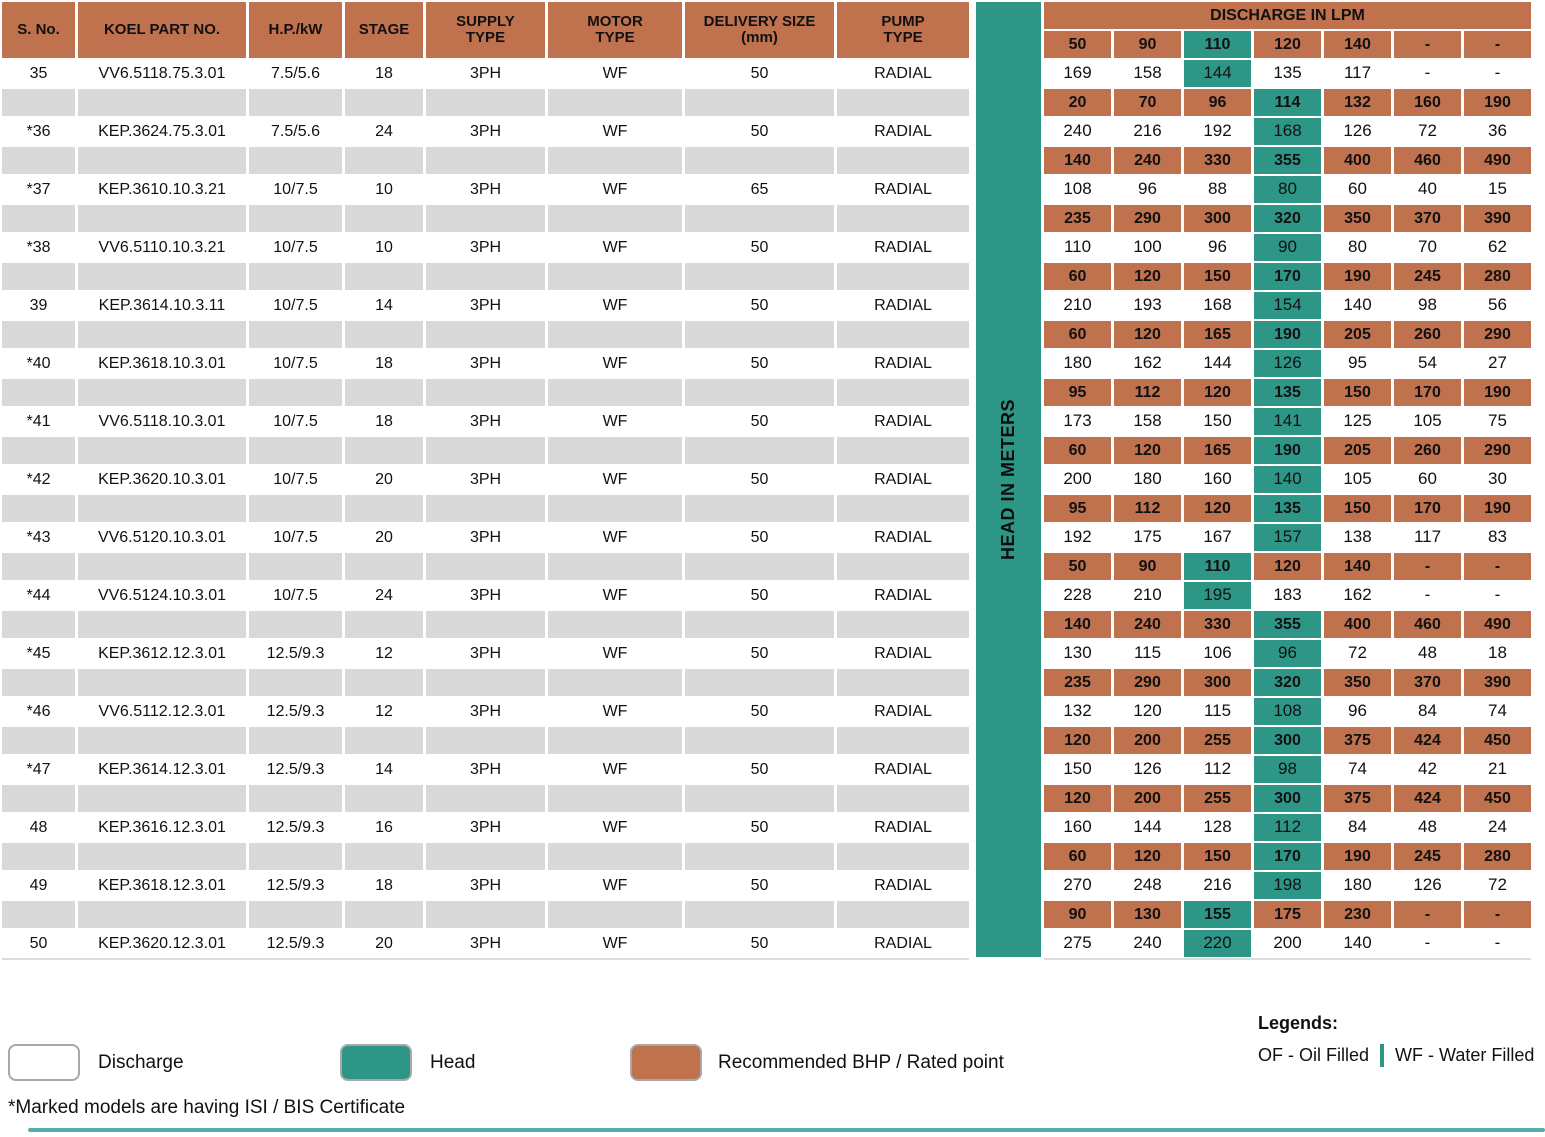 The width and height of the screenshot is (1545, 1137). What do you see at coordinates (1008, 479) in the screenshot?
I see `head-in-meters-bar: HEAD IN METERS` at bounding box center [1008, 479].